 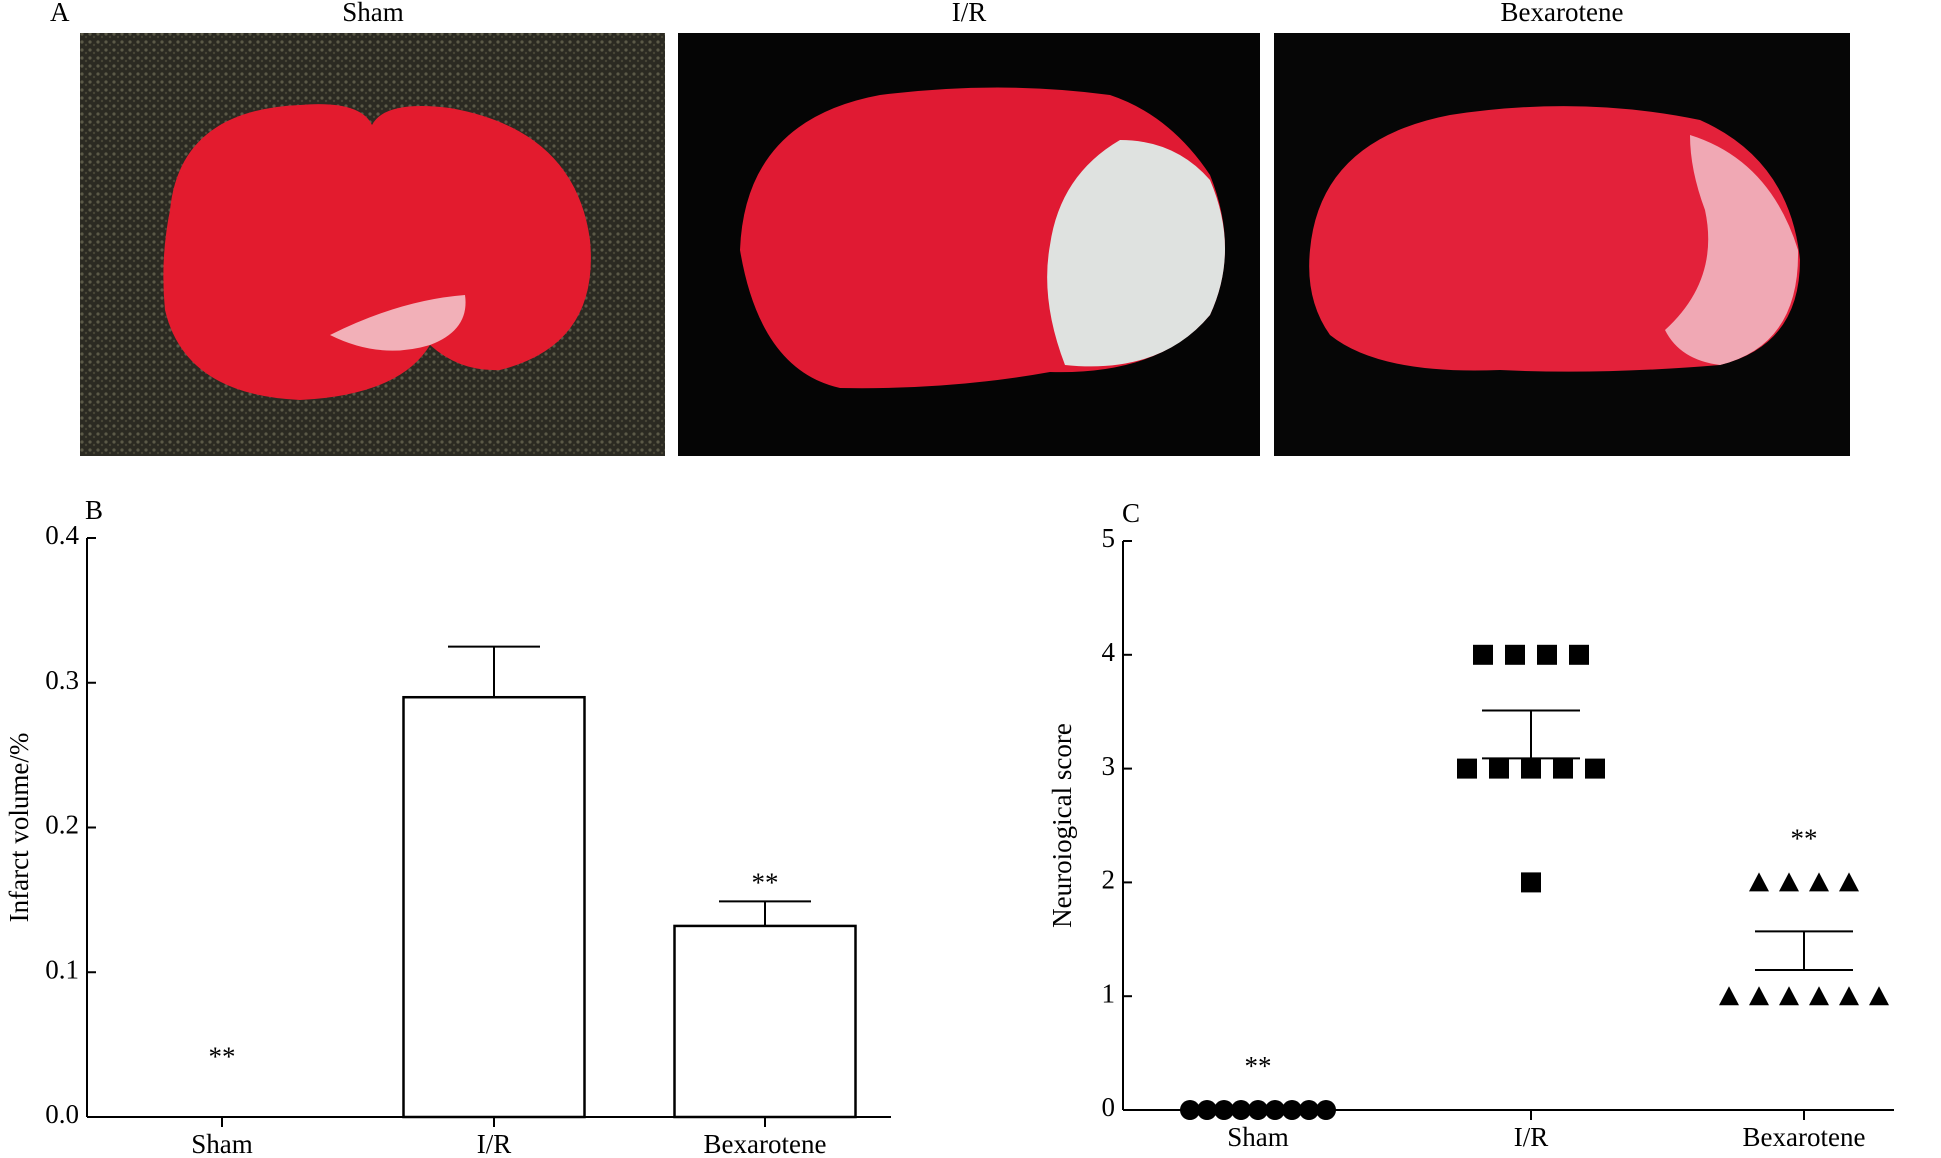 I want to click on image-title: Bexarotene, so click(x=1562, y=13).